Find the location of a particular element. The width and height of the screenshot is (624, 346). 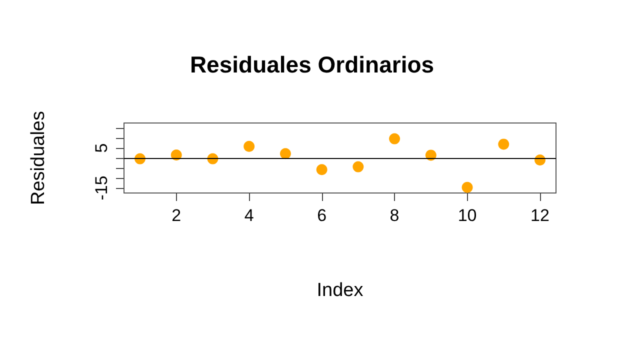

x-tick-label: 12 is located at coordinates (540, 215).